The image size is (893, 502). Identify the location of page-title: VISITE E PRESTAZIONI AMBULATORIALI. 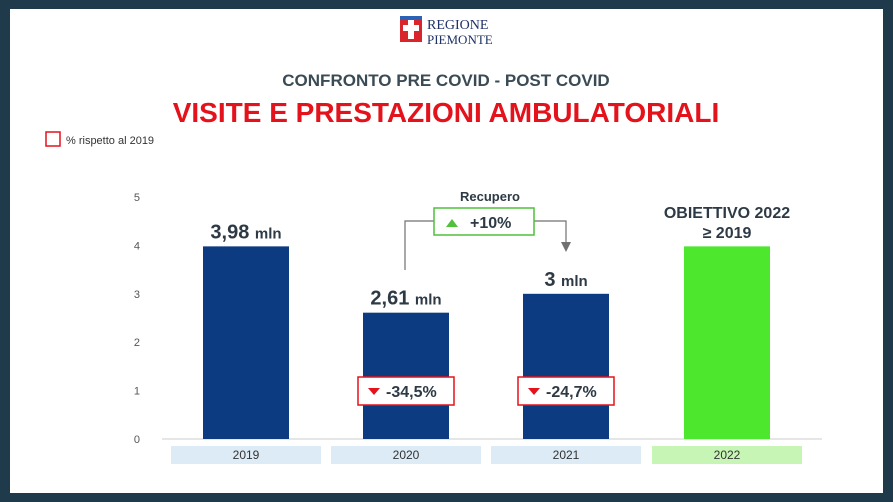
(446, 112).